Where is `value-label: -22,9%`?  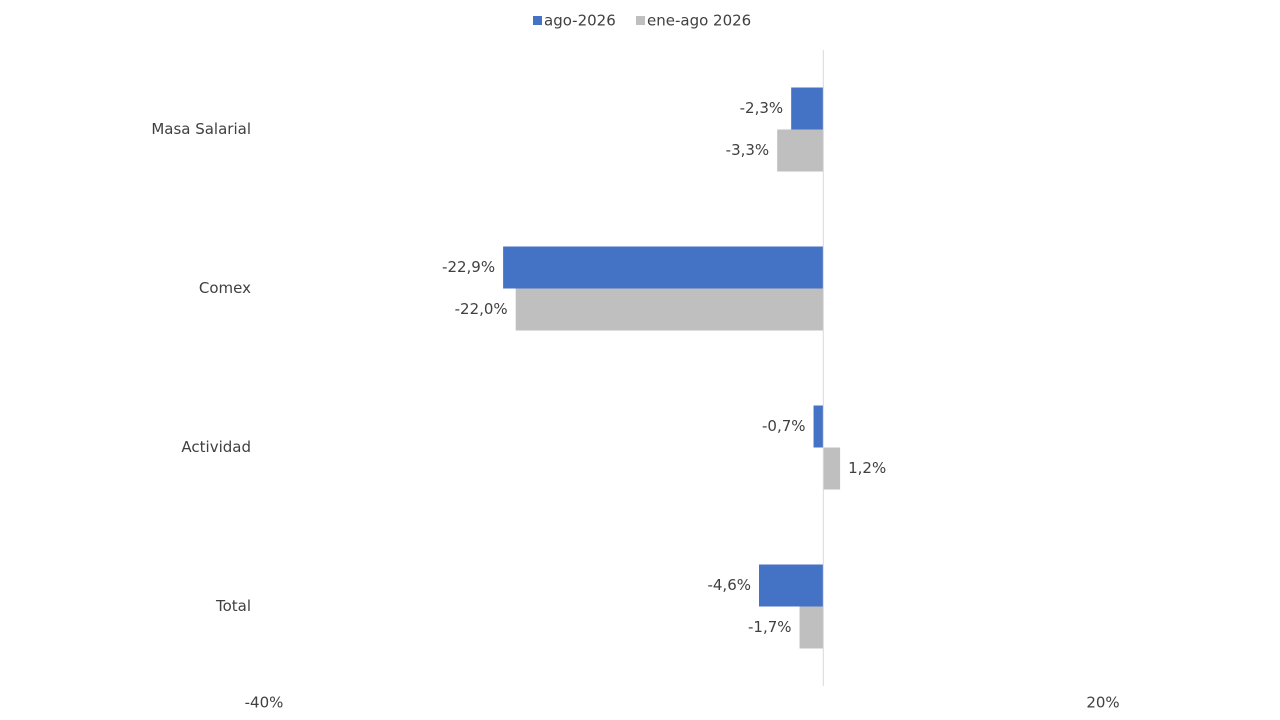
value-label: -22,9% is located at coordinates (468, 267).